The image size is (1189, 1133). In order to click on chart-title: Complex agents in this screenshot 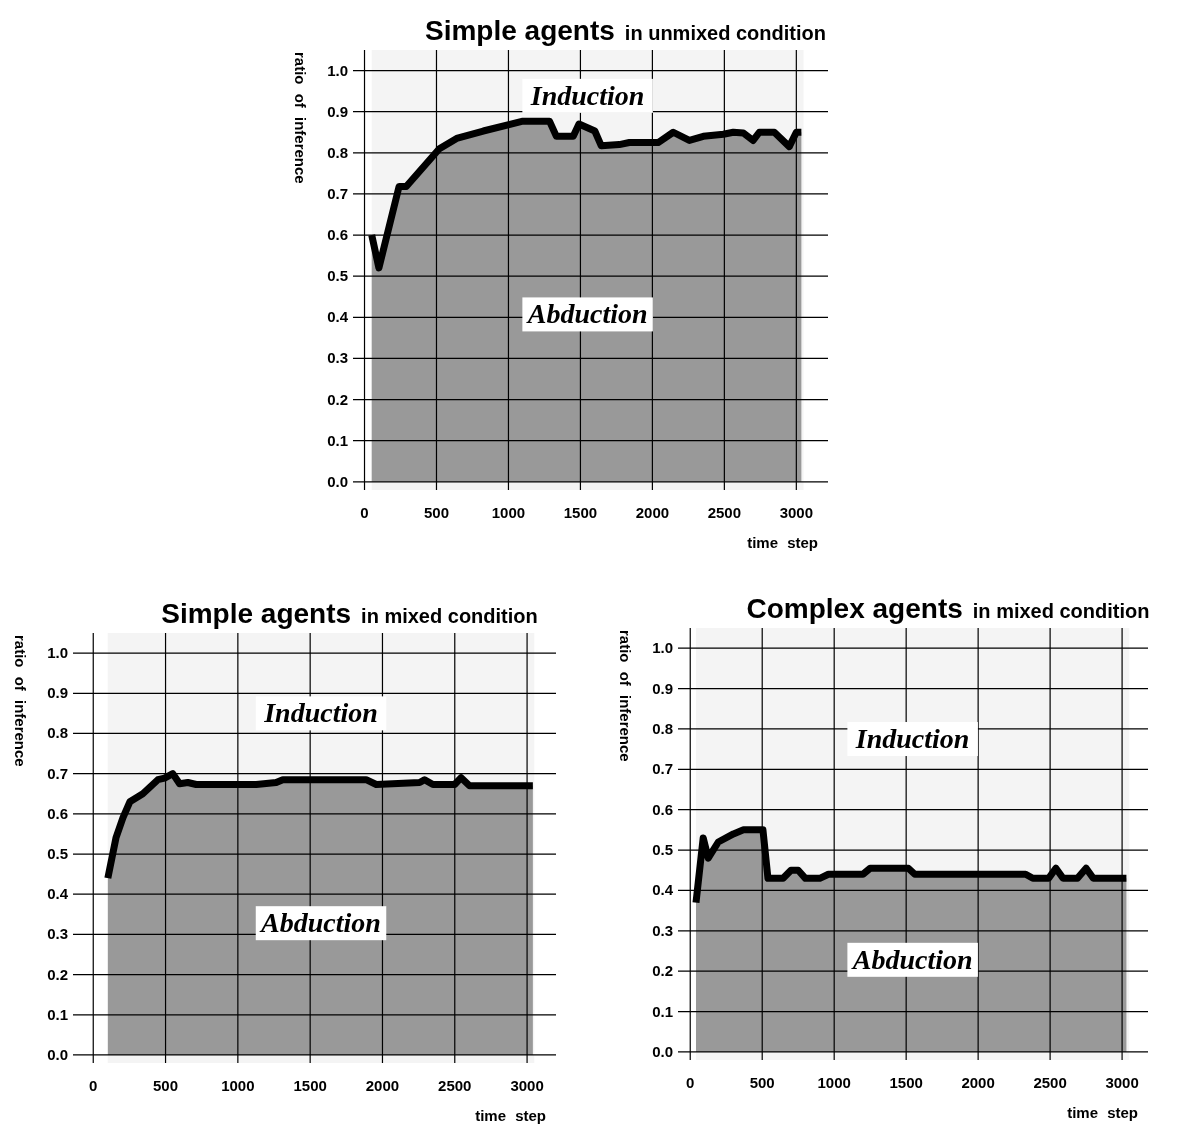, I will do `click(854, 608)`.